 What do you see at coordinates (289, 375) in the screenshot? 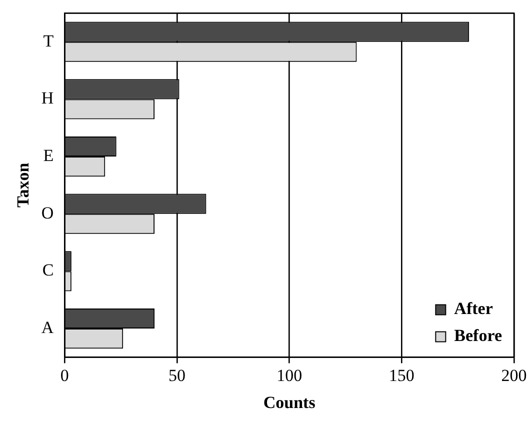
I see `x-tick-label: 100` at bounding box center [289, 375].